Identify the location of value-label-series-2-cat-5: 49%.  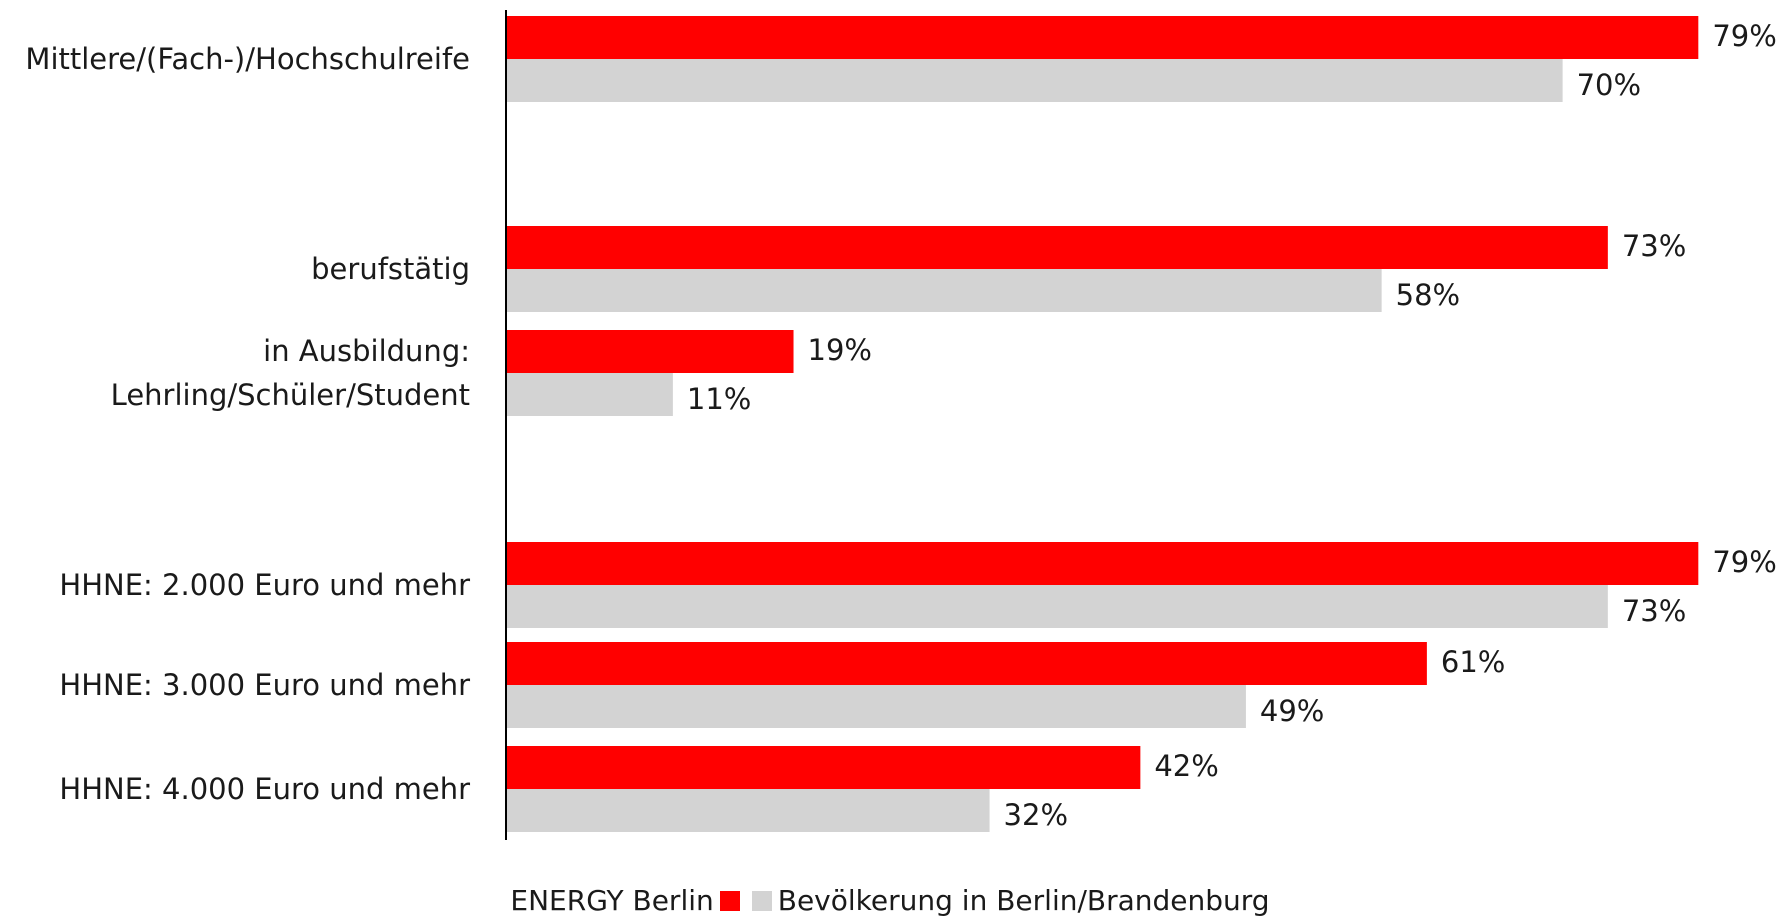
(1292, 711).